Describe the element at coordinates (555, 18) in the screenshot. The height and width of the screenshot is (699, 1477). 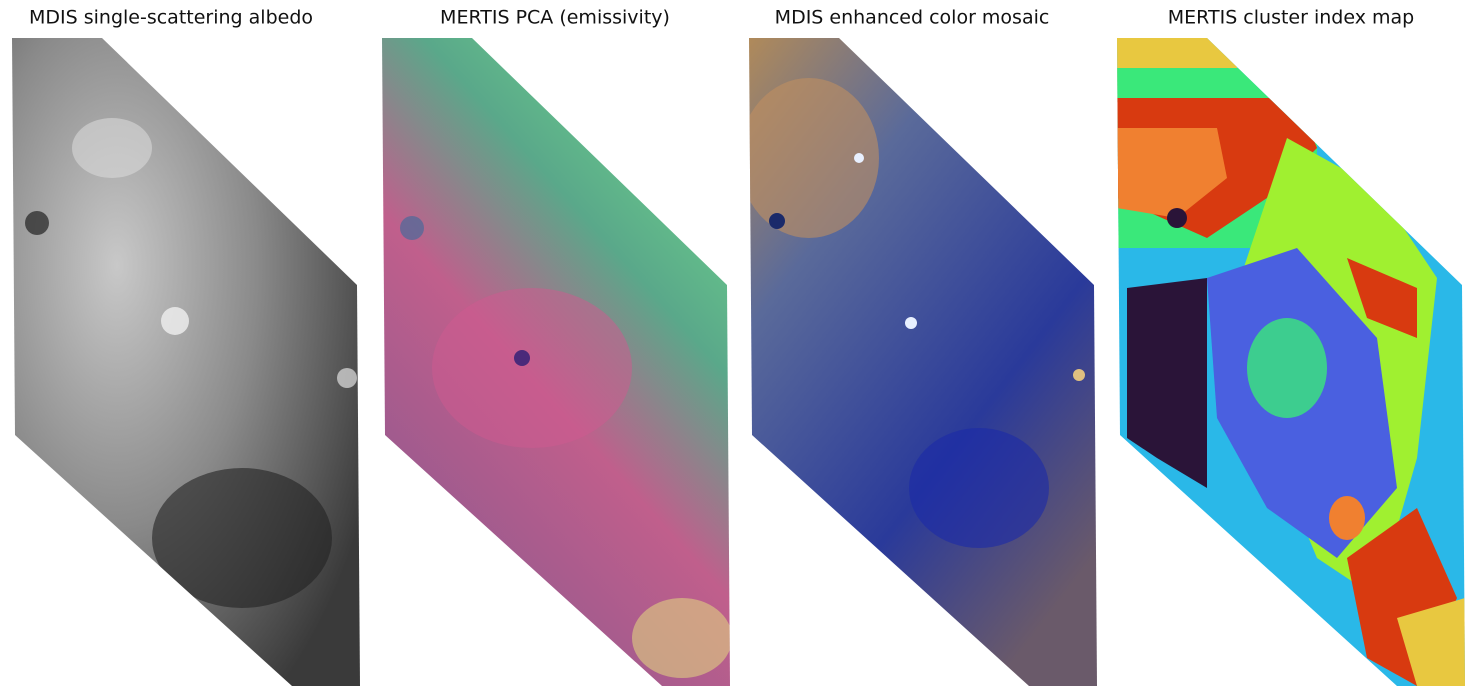
I see `panel-title: MERTIS PCA (emissivity)` at that location.